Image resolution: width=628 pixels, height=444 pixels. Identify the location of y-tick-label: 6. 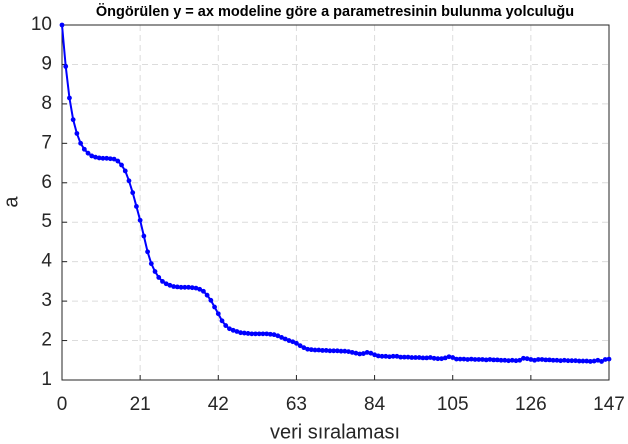
(46, 182).